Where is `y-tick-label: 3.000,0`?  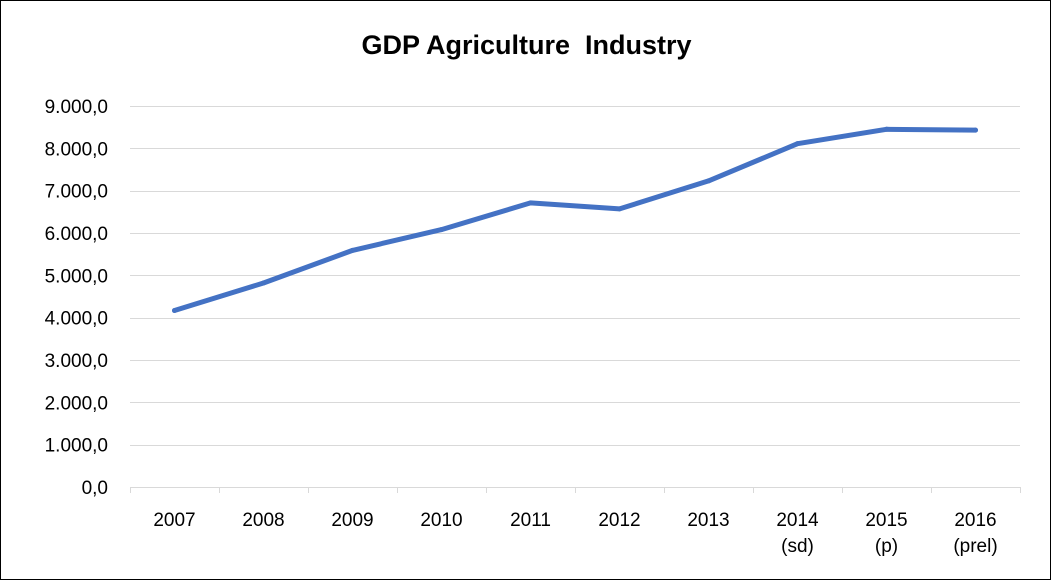
y-tick-label: 3.000,0 is located at coordinates (76, 361).